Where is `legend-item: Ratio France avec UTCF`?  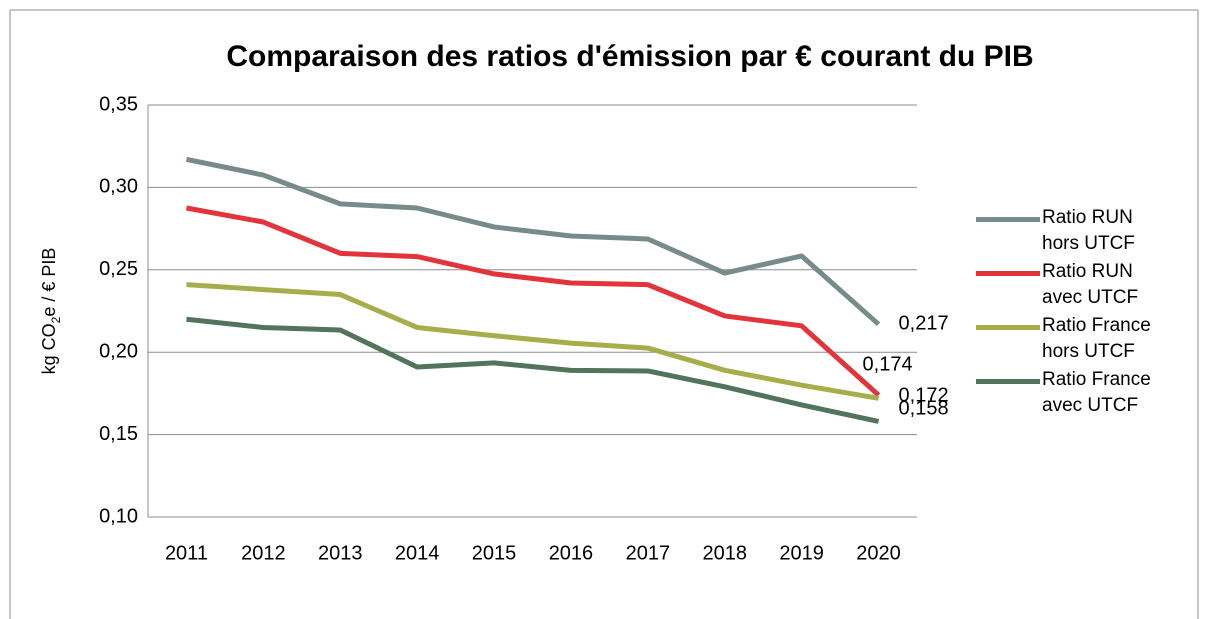
legend-item: Ratio France avec UTCF is located at coordinates (1071, 393).